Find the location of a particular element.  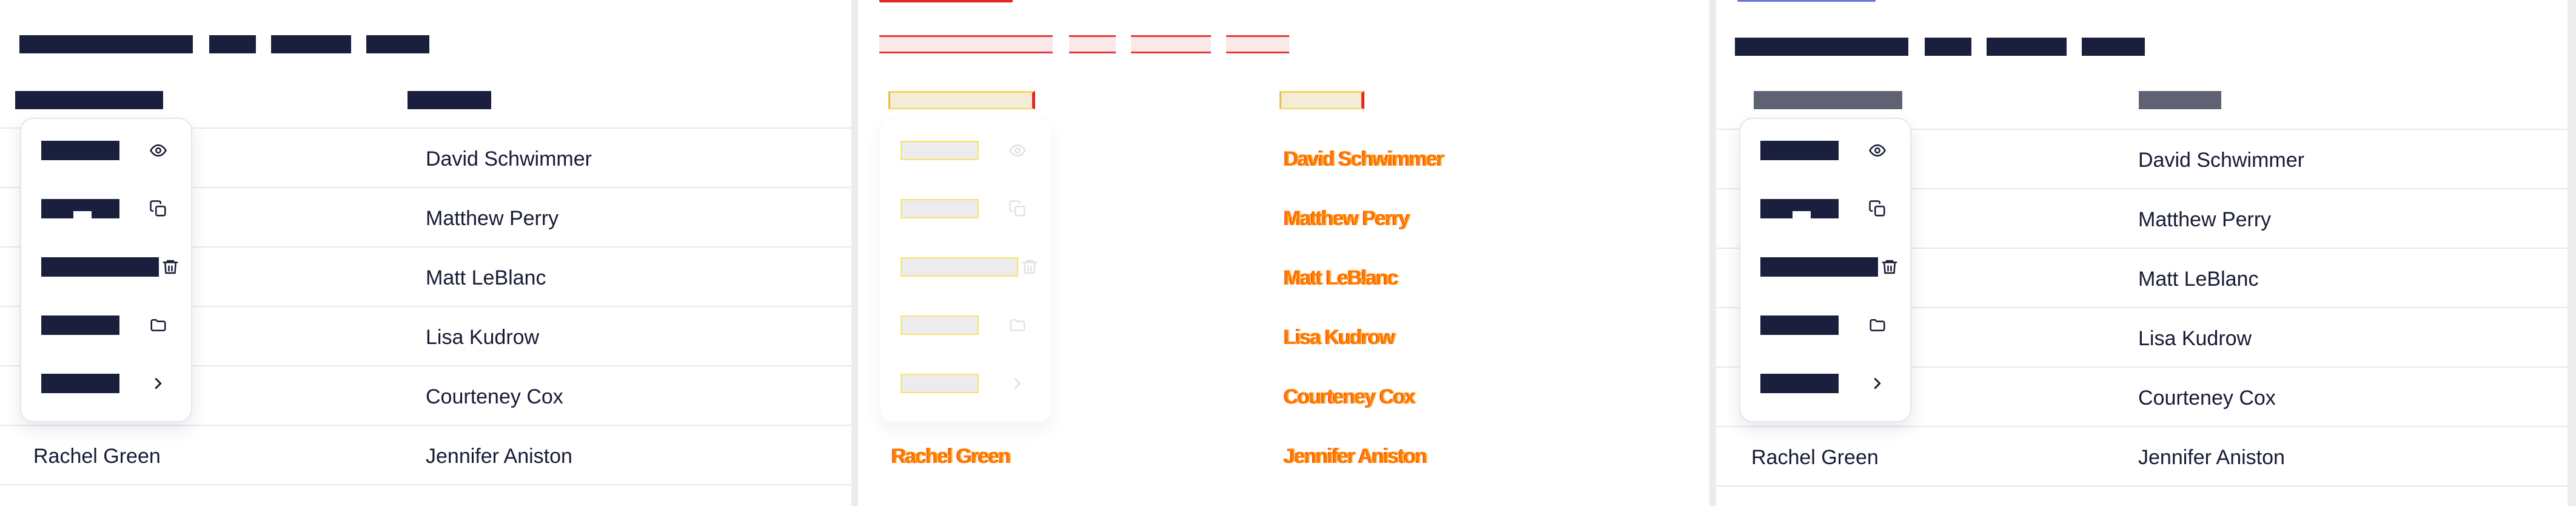

eye-icon is located at coordinates (1877, 150).